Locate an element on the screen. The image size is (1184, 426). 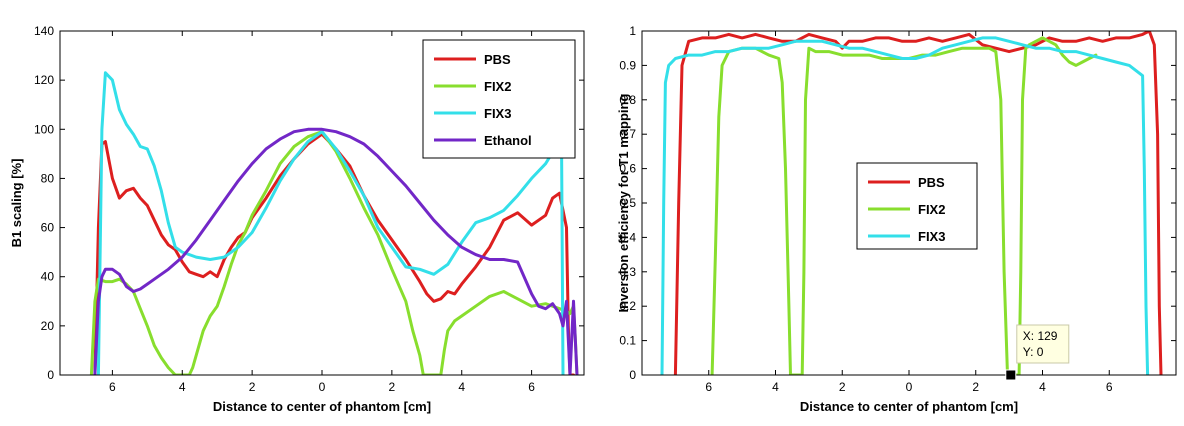
left-ytick-label: 40 is located at coordinates (48, 277).